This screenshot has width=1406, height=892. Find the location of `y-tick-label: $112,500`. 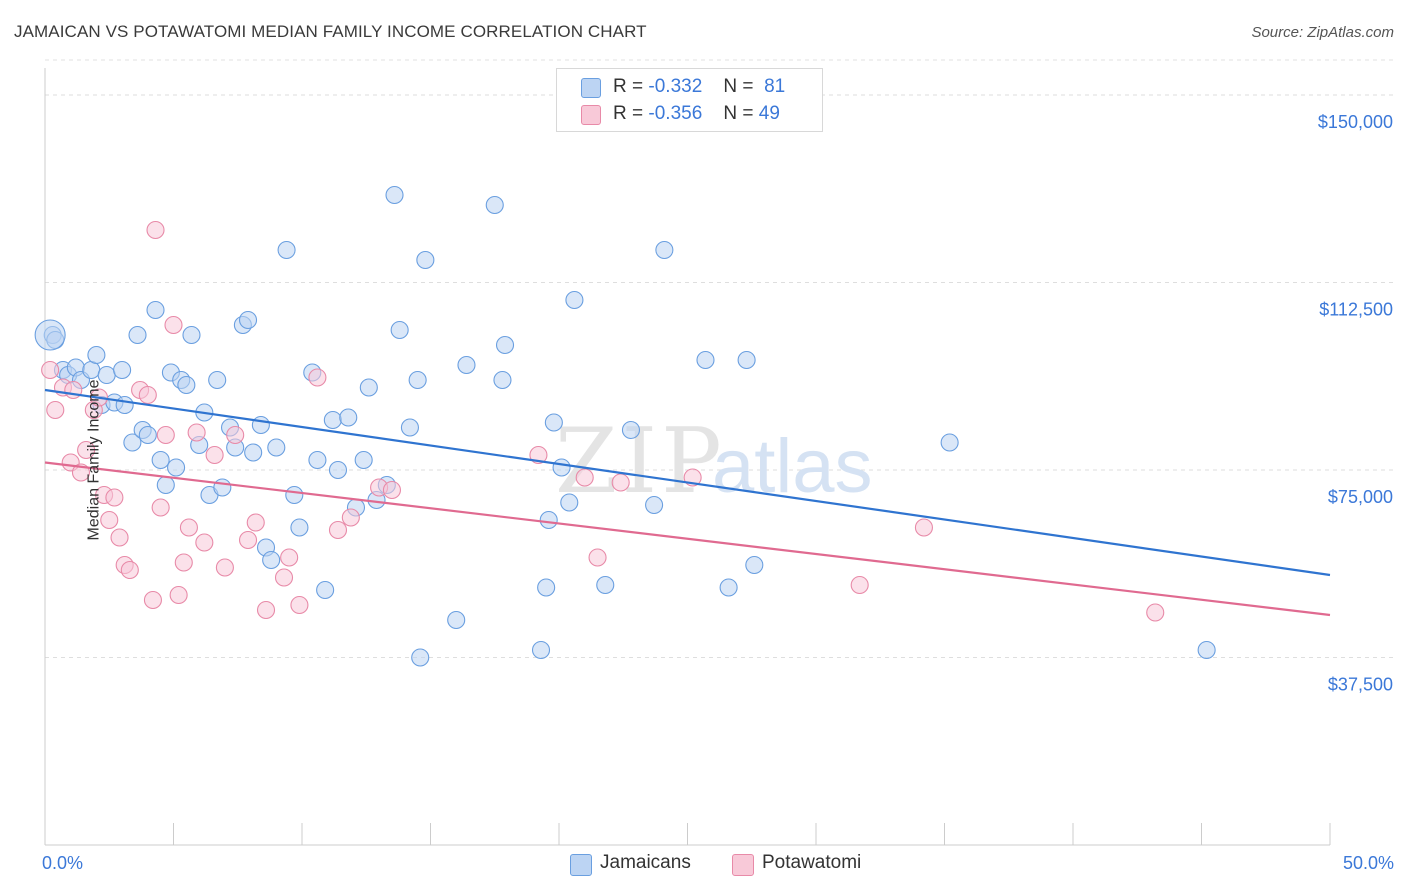

y-tick-label: $112,500 is located at coordinates (1356, 310).